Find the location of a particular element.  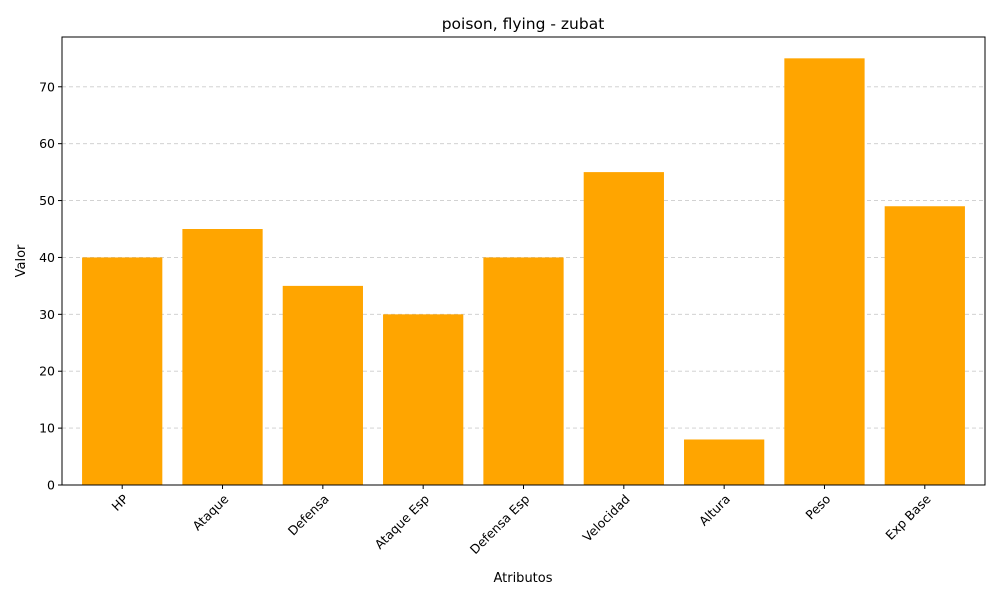

y-tick-label: 0 is located at coordinates (51, 485).